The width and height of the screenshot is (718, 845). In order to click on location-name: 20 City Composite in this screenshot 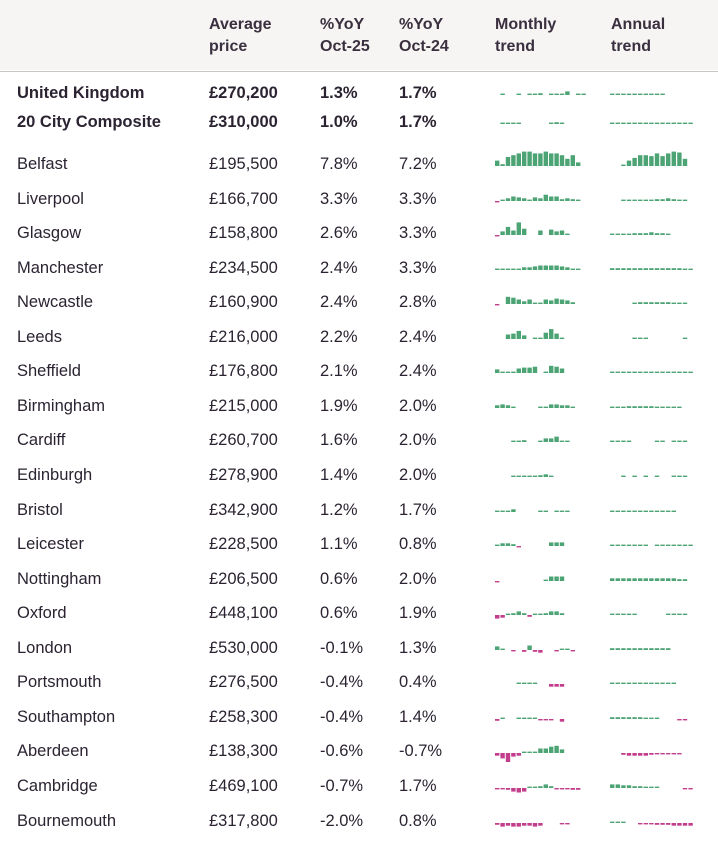, I will do `click(89, 122)`.